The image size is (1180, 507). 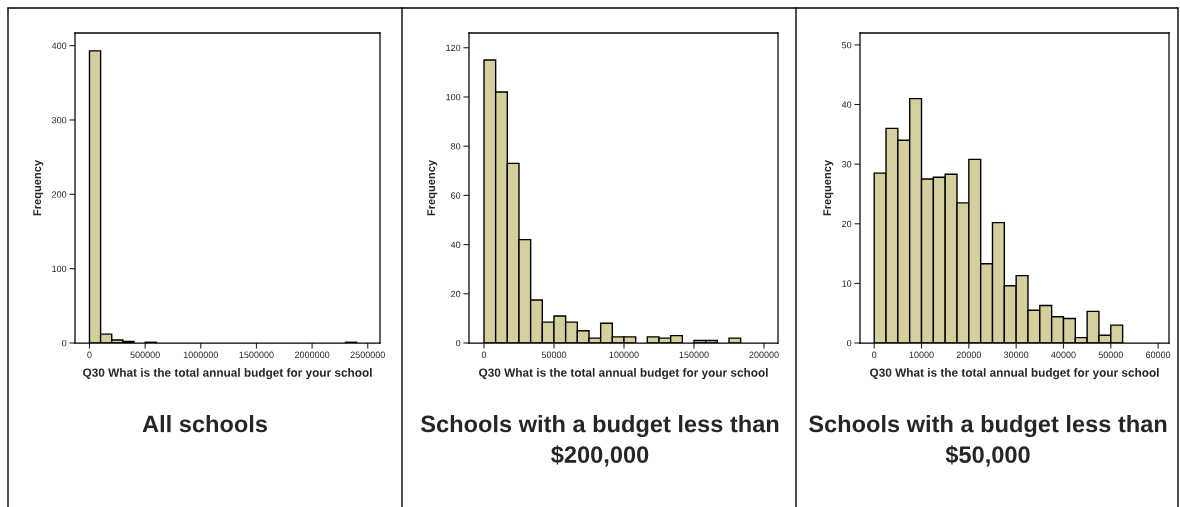 I want to click on x-tick-label: 40000, so click(x=1063, y=354).